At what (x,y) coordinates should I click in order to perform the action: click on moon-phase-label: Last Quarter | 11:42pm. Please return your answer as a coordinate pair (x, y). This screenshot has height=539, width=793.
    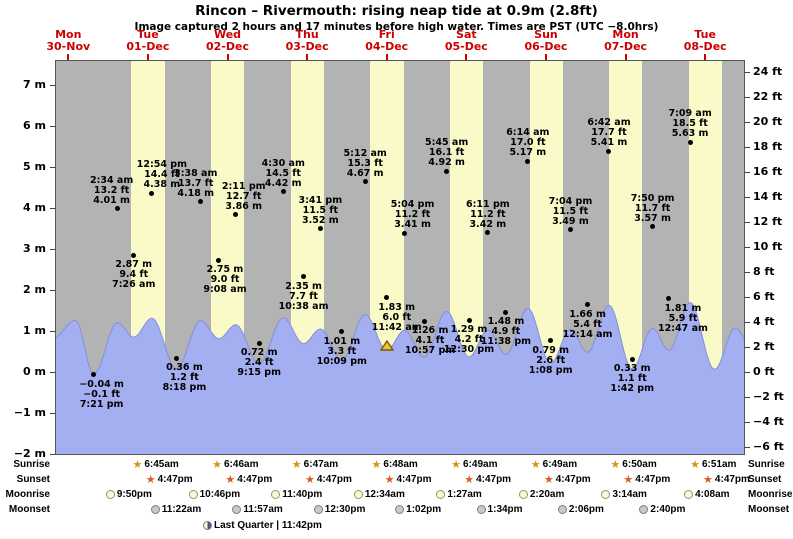
    Looking at the image, I should click on (268, 525).